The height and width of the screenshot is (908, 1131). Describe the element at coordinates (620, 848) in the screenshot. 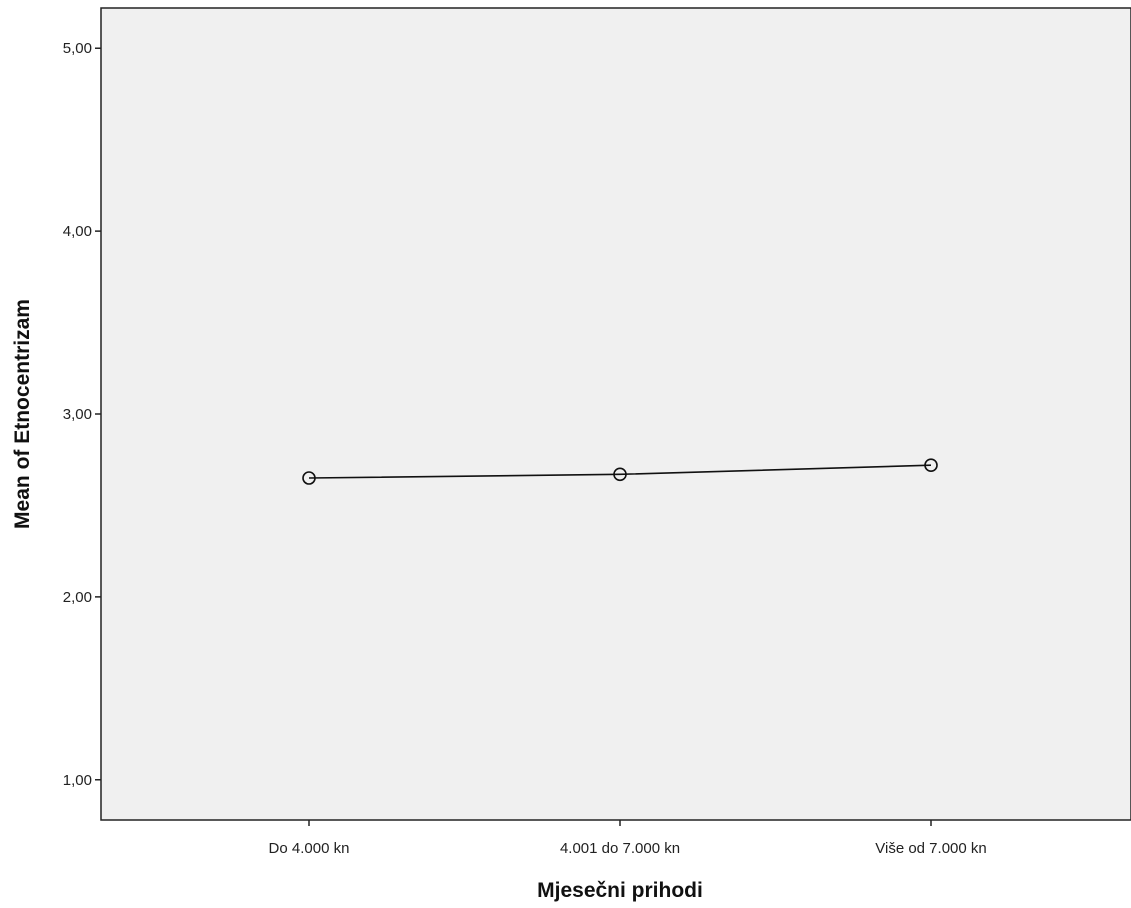

I see `x-tick-label: 4.001 do 7.000 kn` at that location.